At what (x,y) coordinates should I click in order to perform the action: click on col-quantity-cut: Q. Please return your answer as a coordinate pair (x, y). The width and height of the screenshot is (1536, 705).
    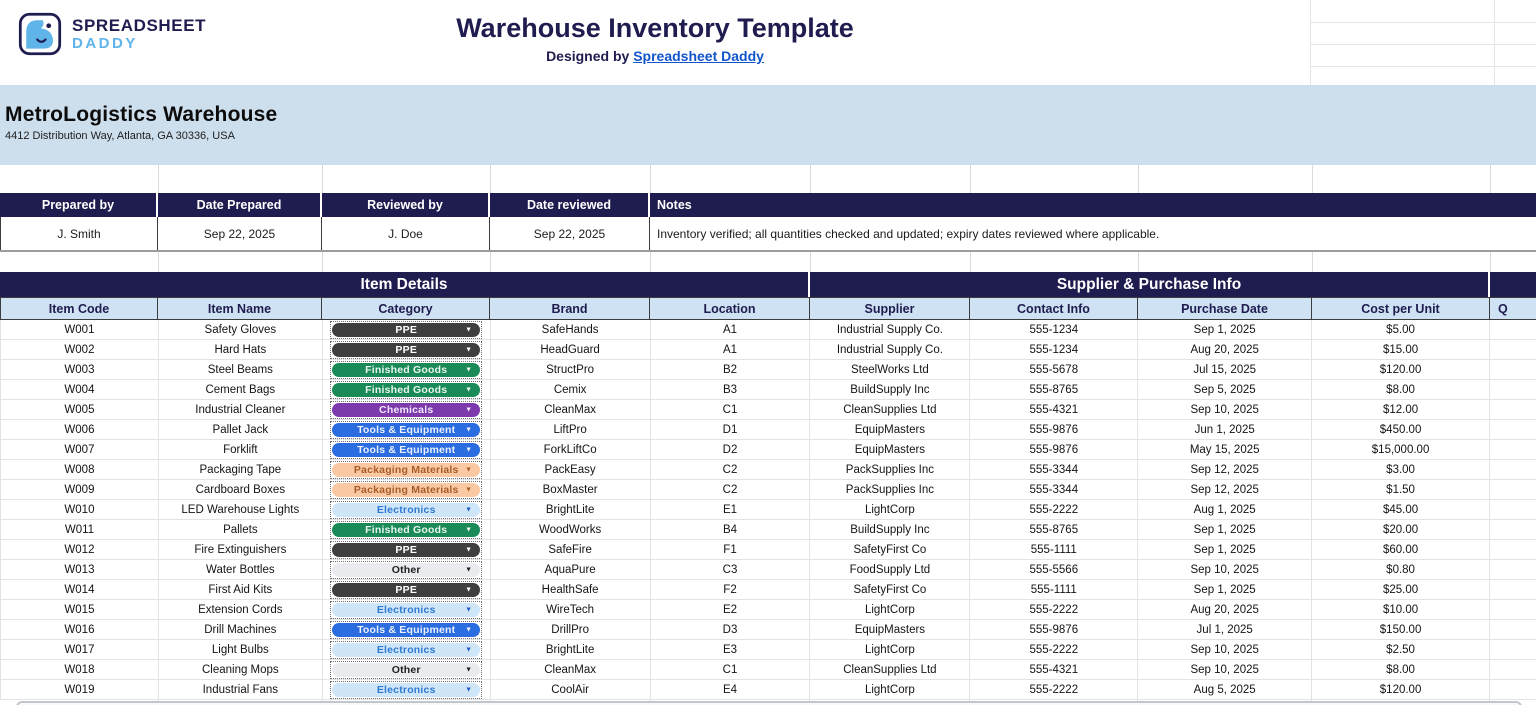
    Looking at the image, I should click on (1503, 308).